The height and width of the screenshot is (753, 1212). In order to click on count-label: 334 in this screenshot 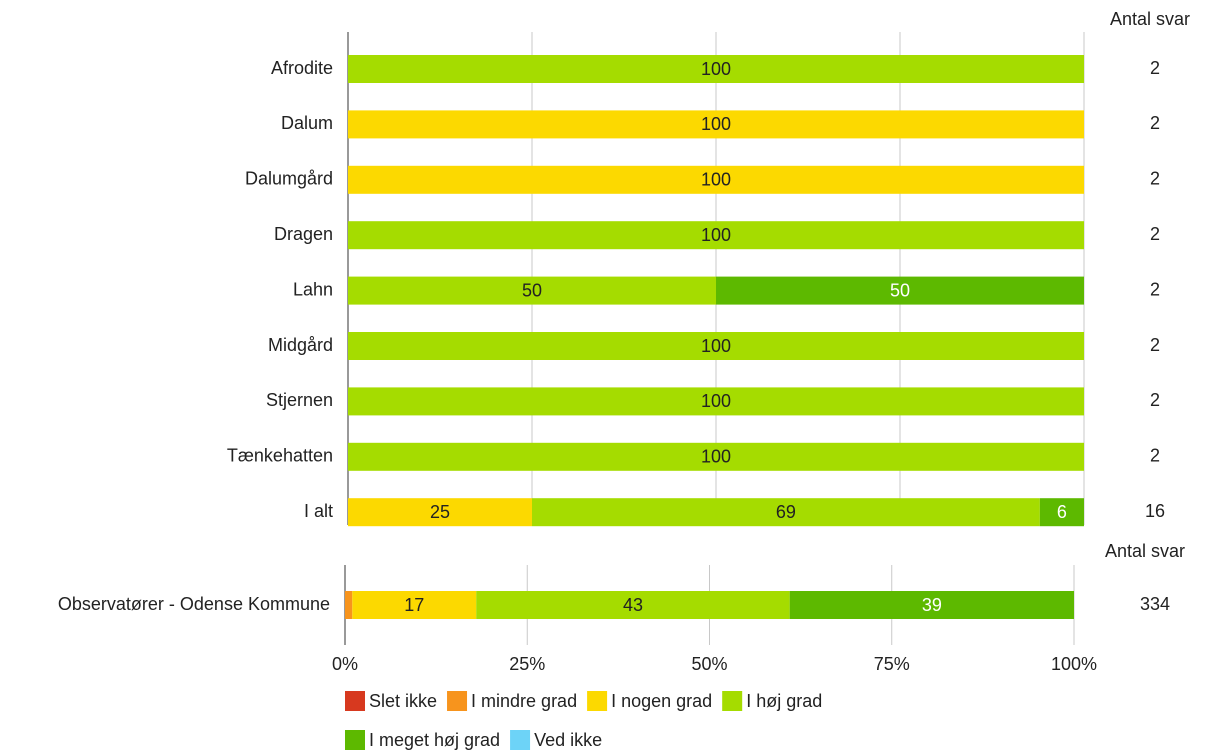, I will do `click(1155, 604)`.